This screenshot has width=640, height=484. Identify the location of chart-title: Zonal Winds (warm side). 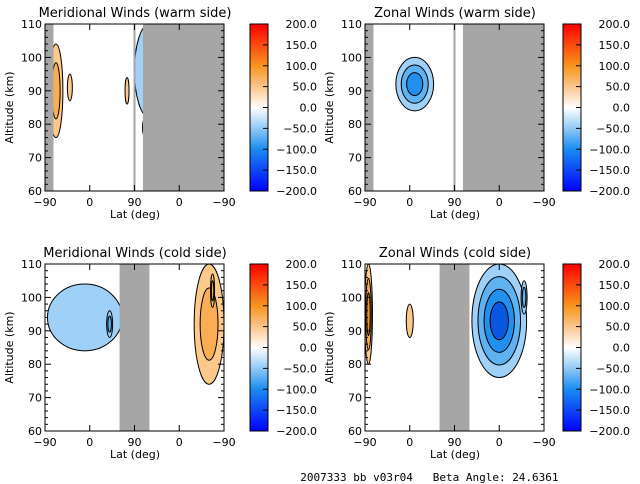
(455, 13).